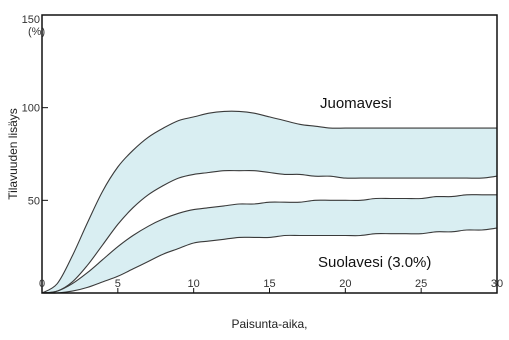  Describe the element at coordinates (13, 154) in the screenshot. I see `y-axis-title: Tilavuuden lisäys` at that location.